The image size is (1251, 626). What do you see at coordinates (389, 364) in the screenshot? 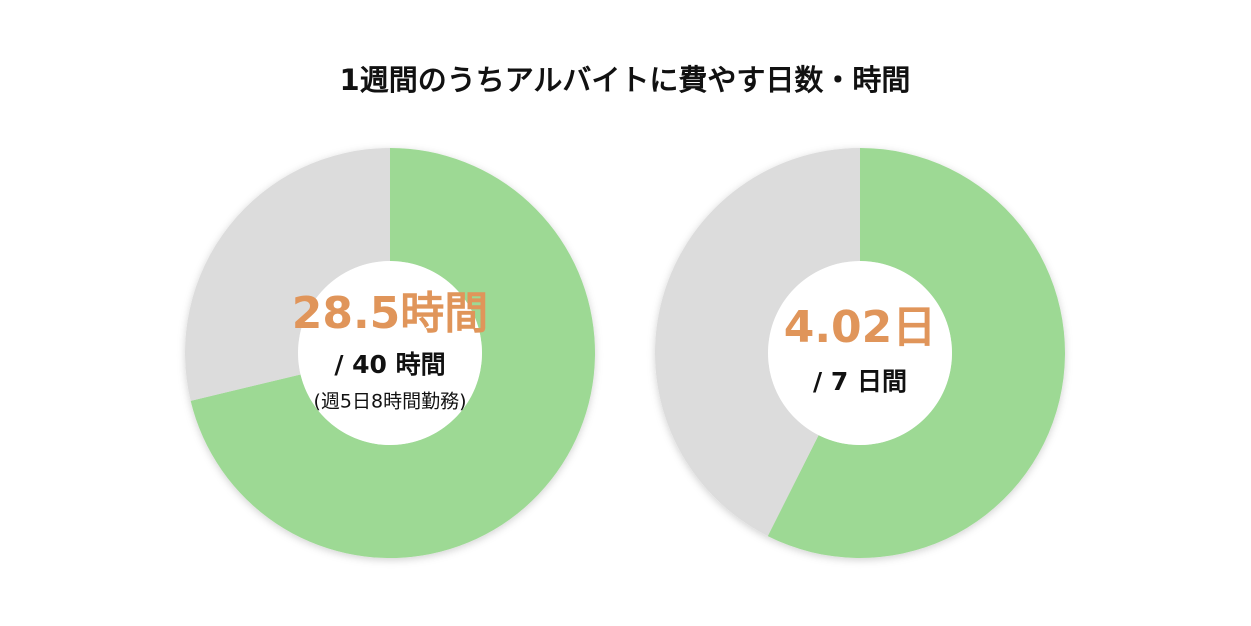
I see `total-label: / 40 時間` at bounding box center [389, 364].